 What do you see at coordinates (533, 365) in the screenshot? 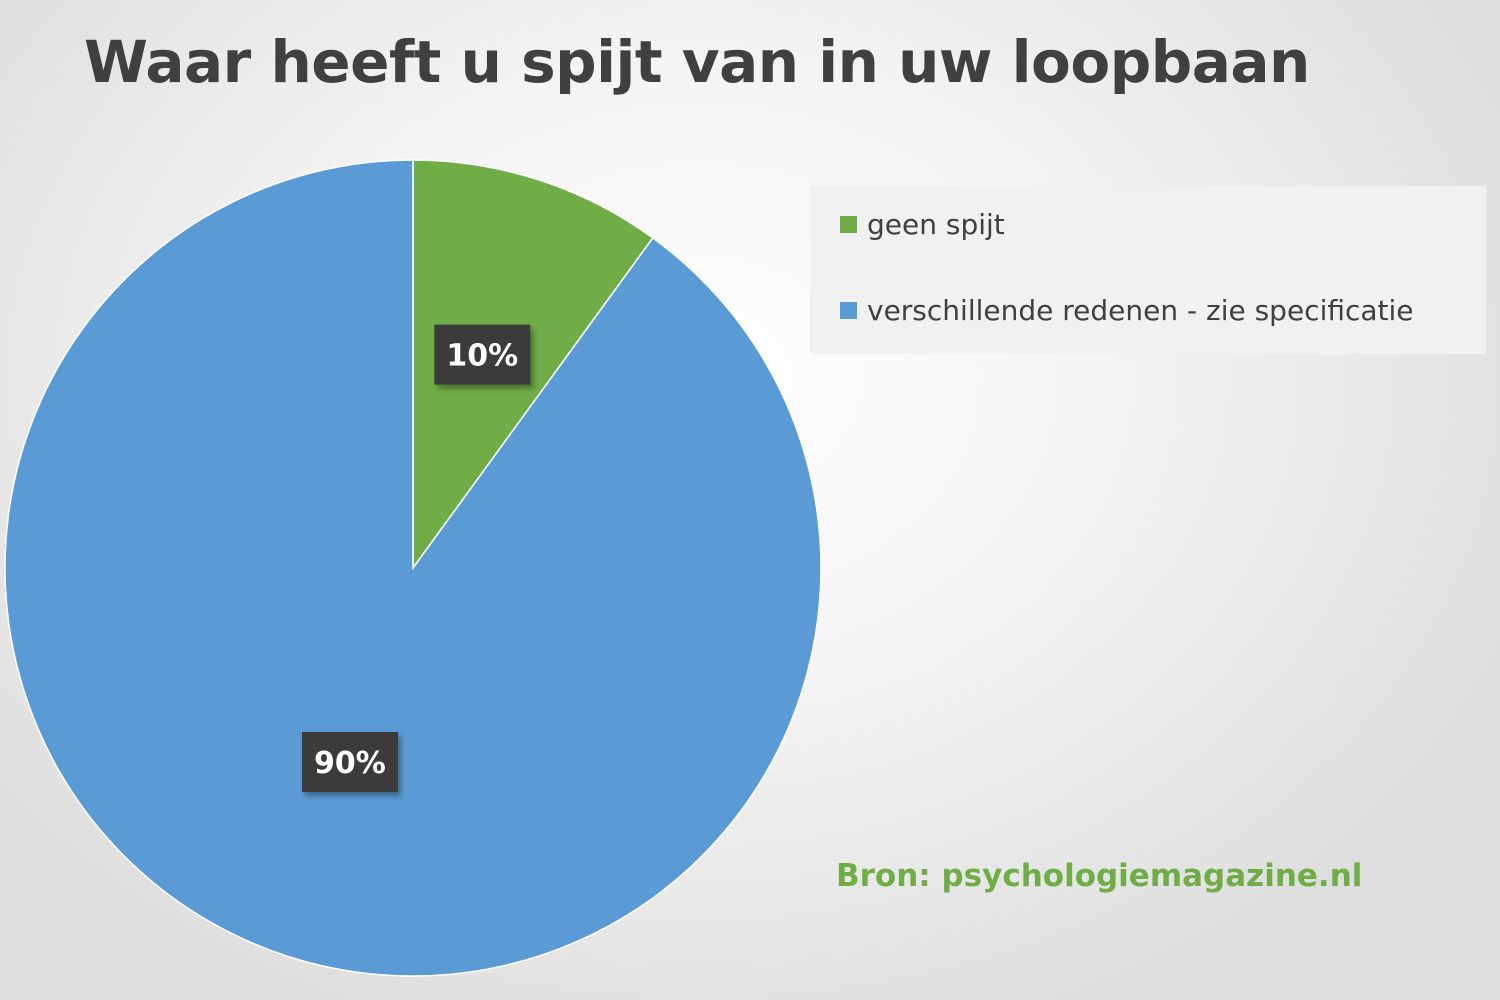
I see `pie-slice-geen` at bounding box center [533, 365].